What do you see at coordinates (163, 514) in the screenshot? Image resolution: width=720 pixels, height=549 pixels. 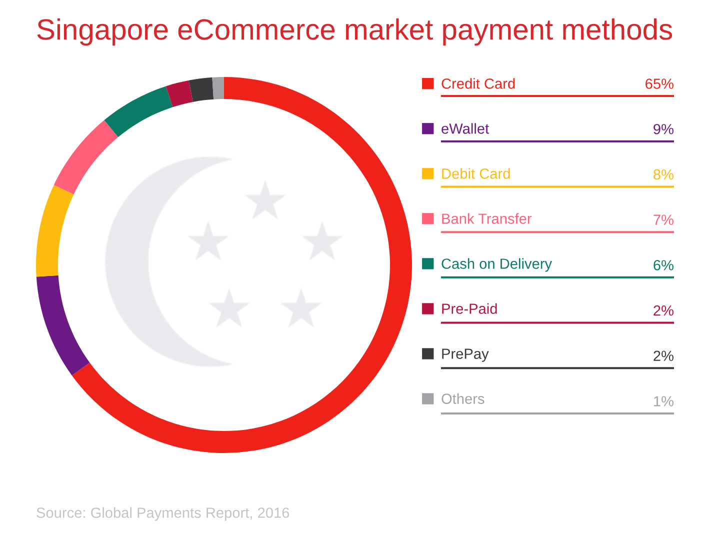 I see `source-note: Source: Global Payments Report, 2016` at bounding box center [163, 514].